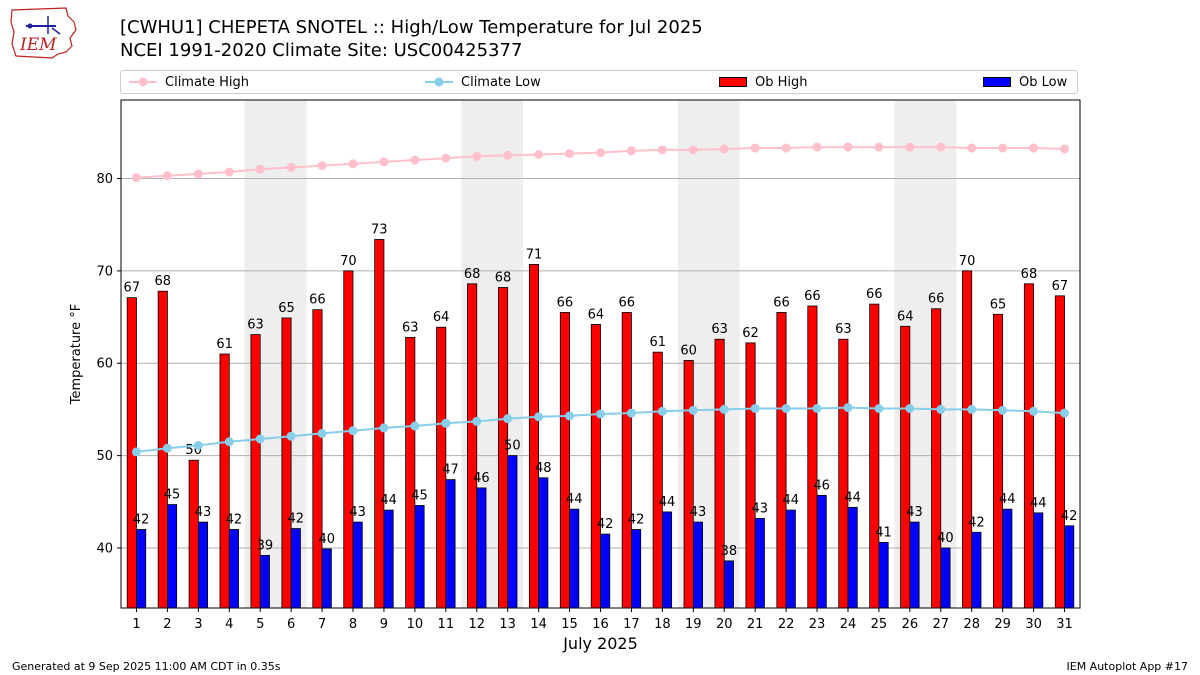 The height and width of the screenshot is (675, 1200). What do you see at coordinates (905, 316) in the screenshot?
I see `ob-high-label-26: 64` at bounding box center [905, 316].